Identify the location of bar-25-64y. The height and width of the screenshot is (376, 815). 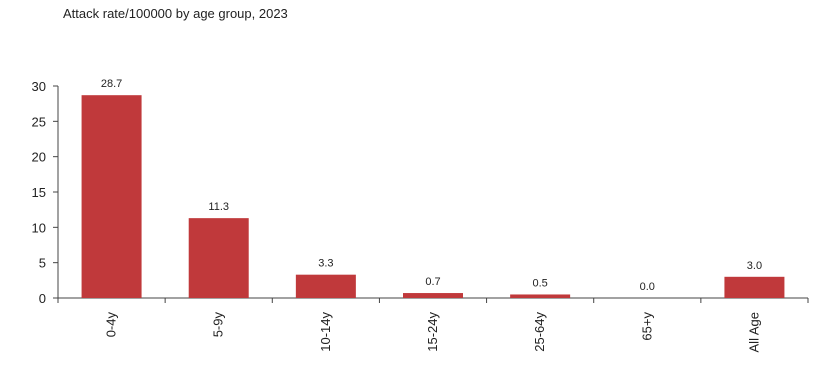
(540, 296).